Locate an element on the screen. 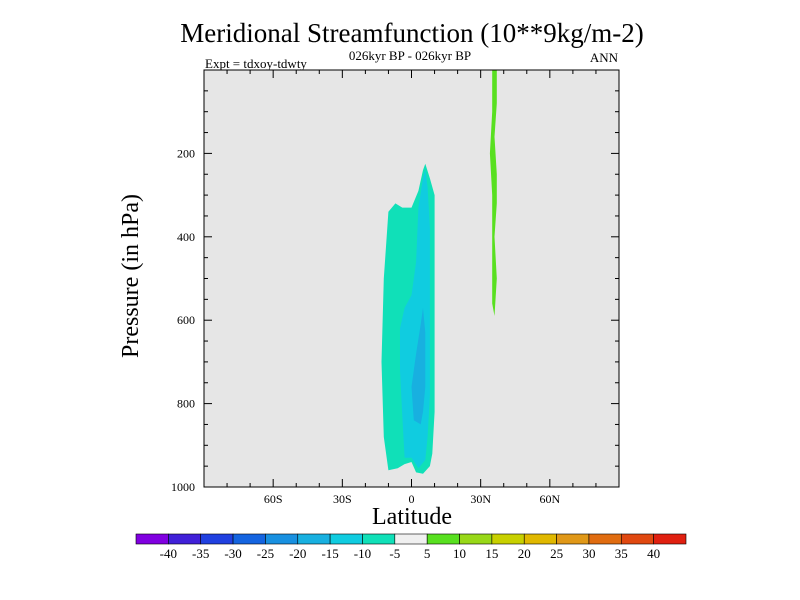 The width and height of the screenshot is (800, 600). x-axis-label: Latitude is located at coordinates (412, 517).